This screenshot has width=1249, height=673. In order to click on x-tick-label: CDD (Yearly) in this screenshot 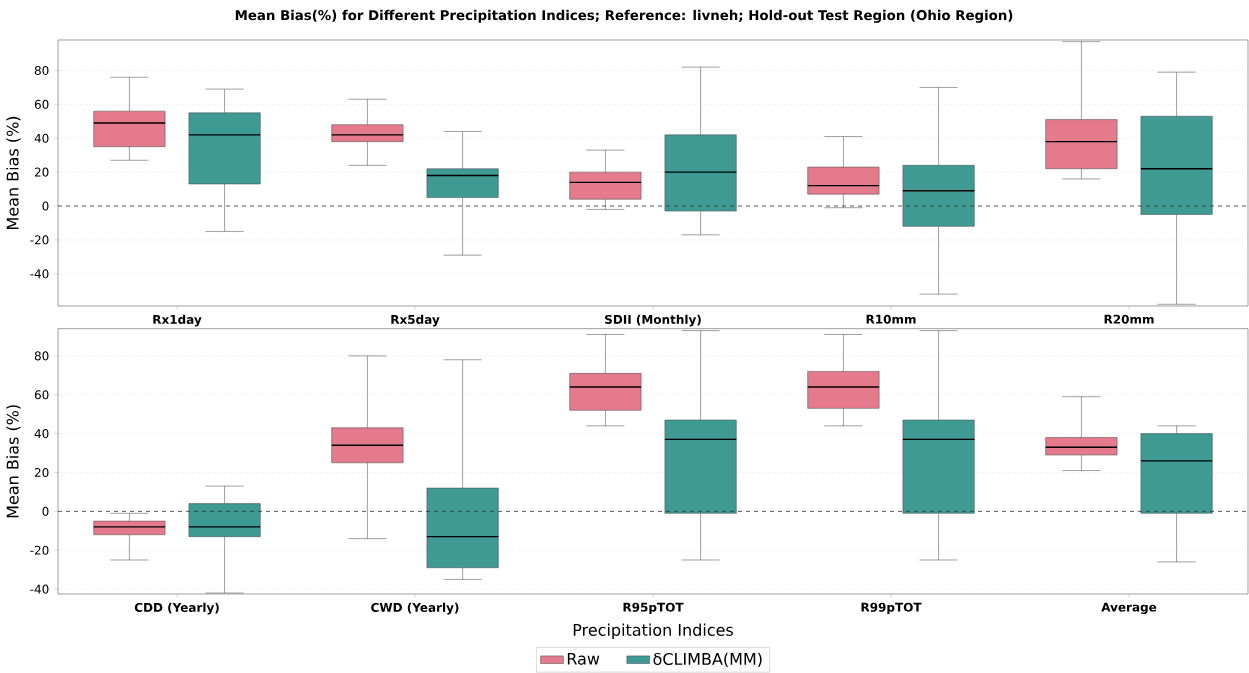, I will do `click(176, 608)`.